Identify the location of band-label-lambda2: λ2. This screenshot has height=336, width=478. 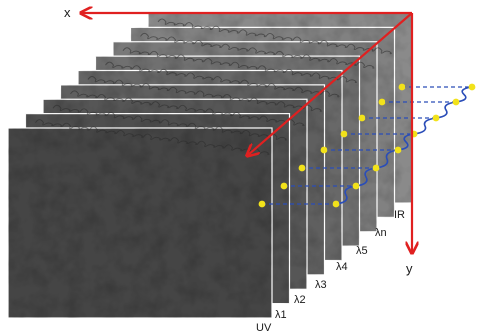
(300, 300).